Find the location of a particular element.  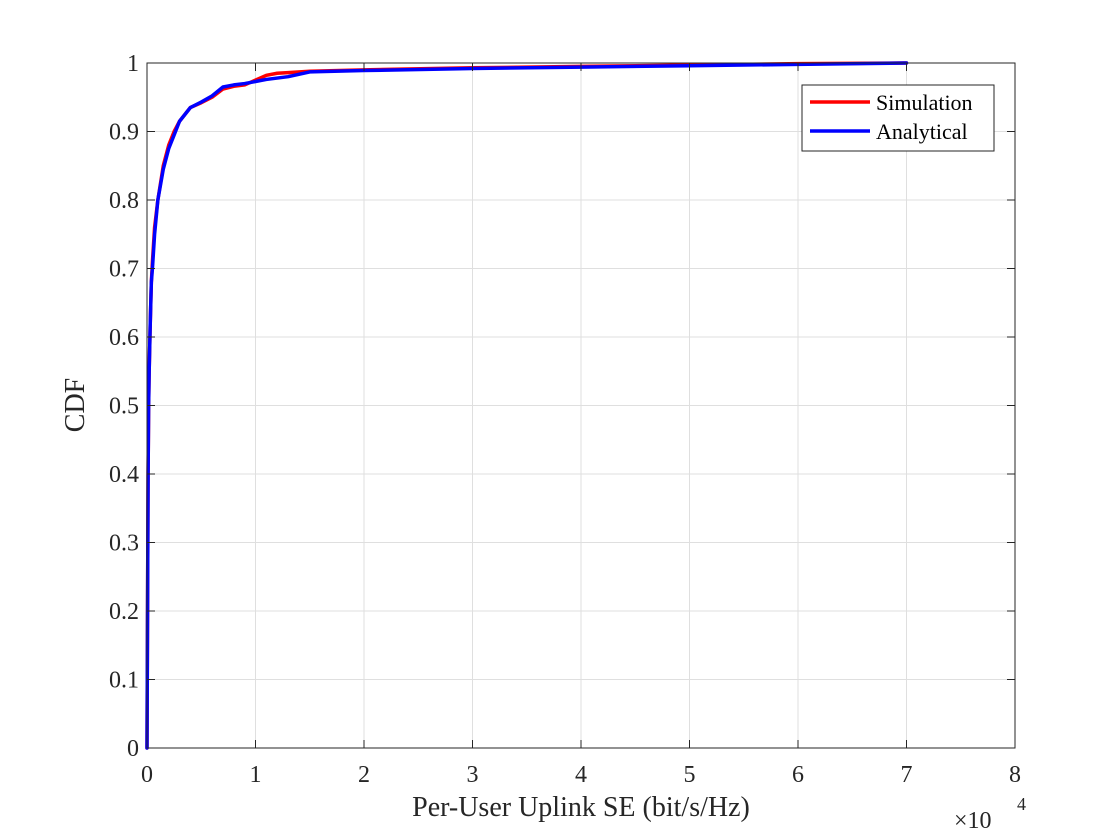

x-tick-label: 3 is located at coordinates (473, 775).